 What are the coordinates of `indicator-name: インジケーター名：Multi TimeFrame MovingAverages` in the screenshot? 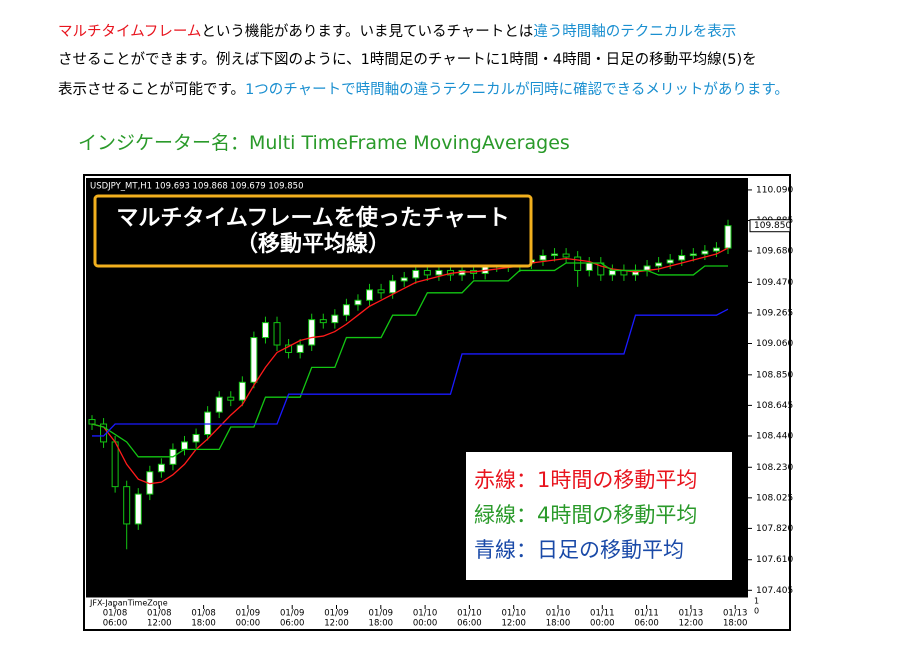 It's located at (324, 143).